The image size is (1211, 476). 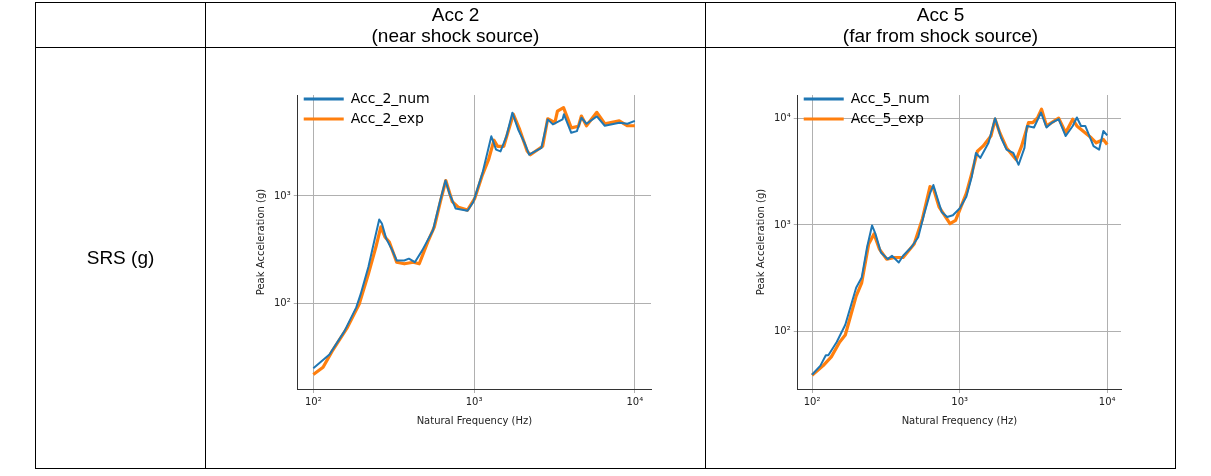 I want to click on y-tick-label: 10⁴, so click(x=782, y=117).